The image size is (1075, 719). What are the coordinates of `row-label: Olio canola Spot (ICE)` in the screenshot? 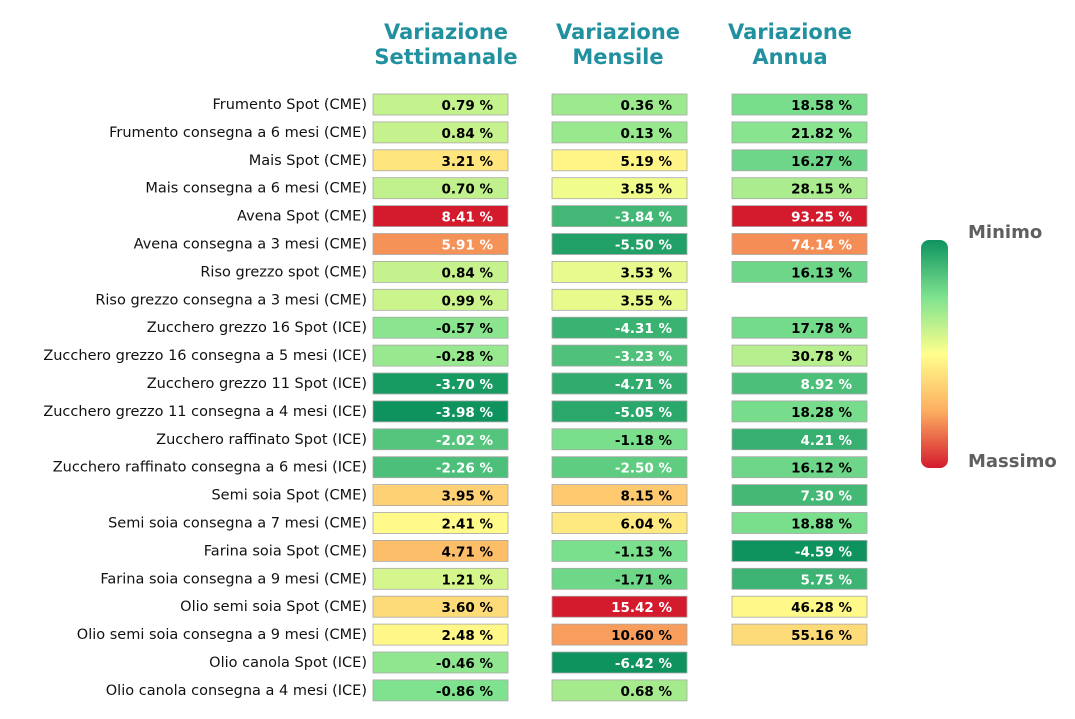 It's located at (288, 663).